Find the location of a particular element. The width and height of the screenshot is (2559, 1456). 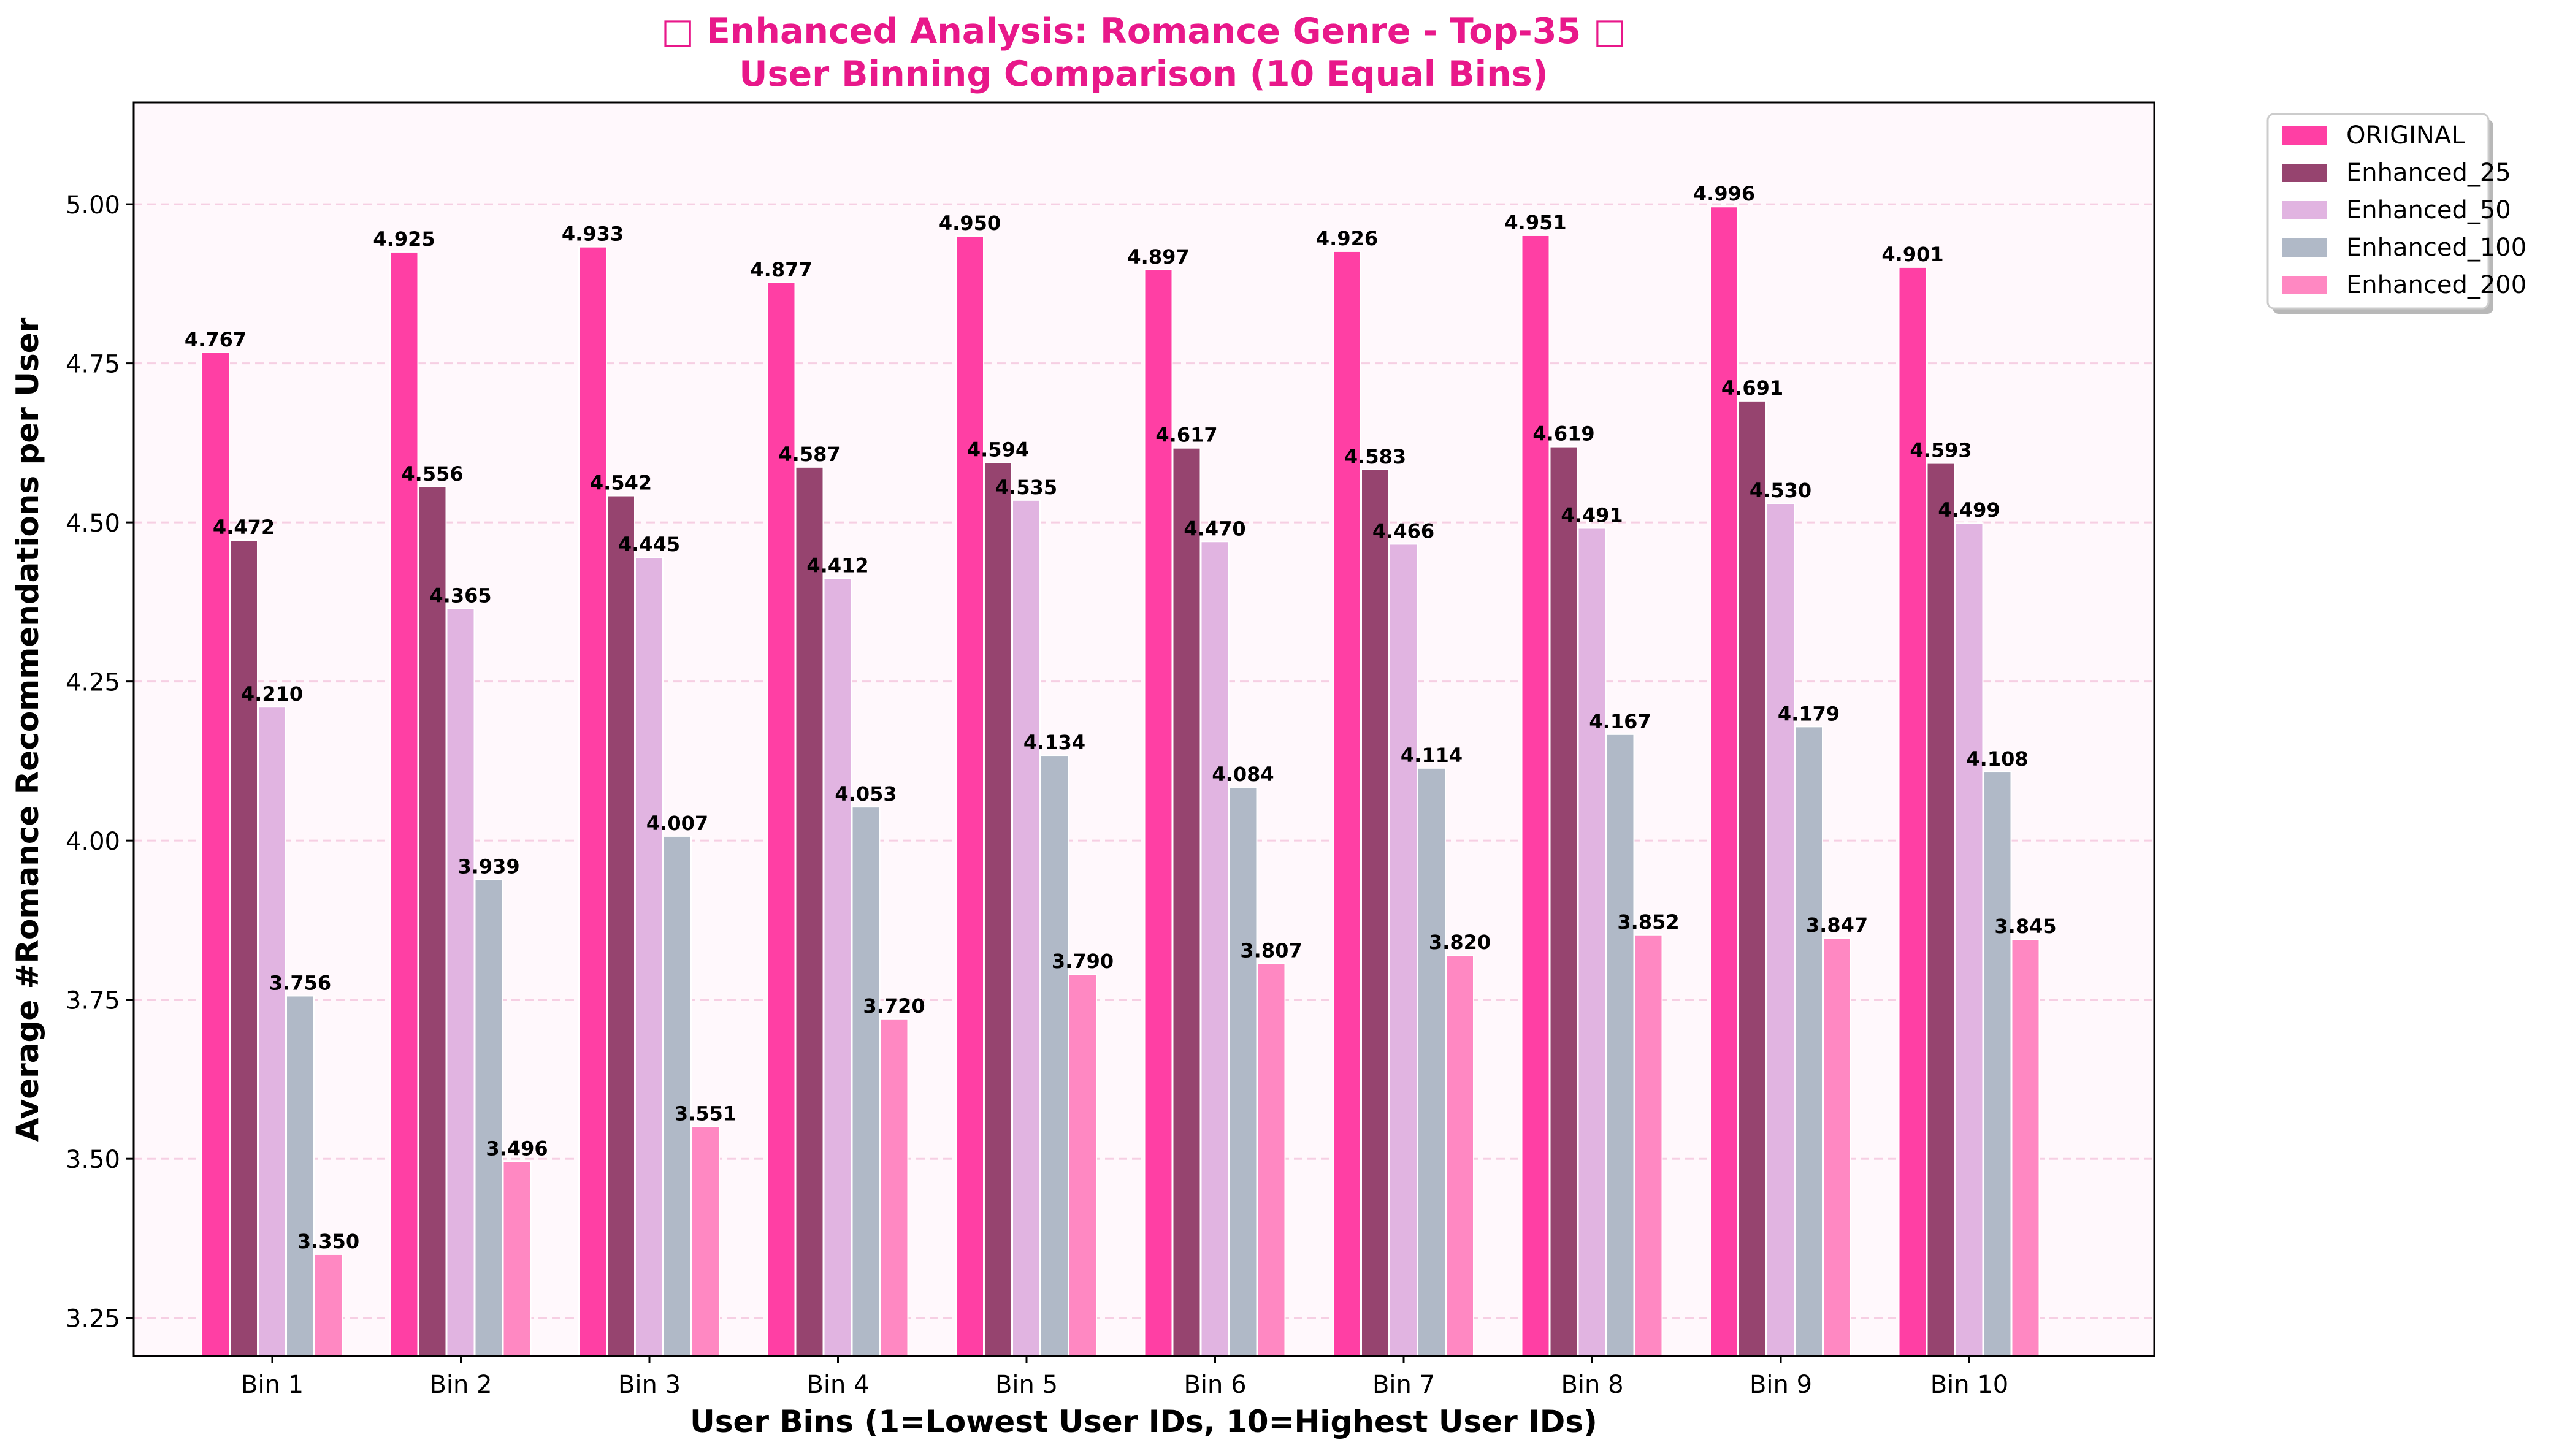

bar-value-label: 3.852 is located at coordinates (1648, 922).